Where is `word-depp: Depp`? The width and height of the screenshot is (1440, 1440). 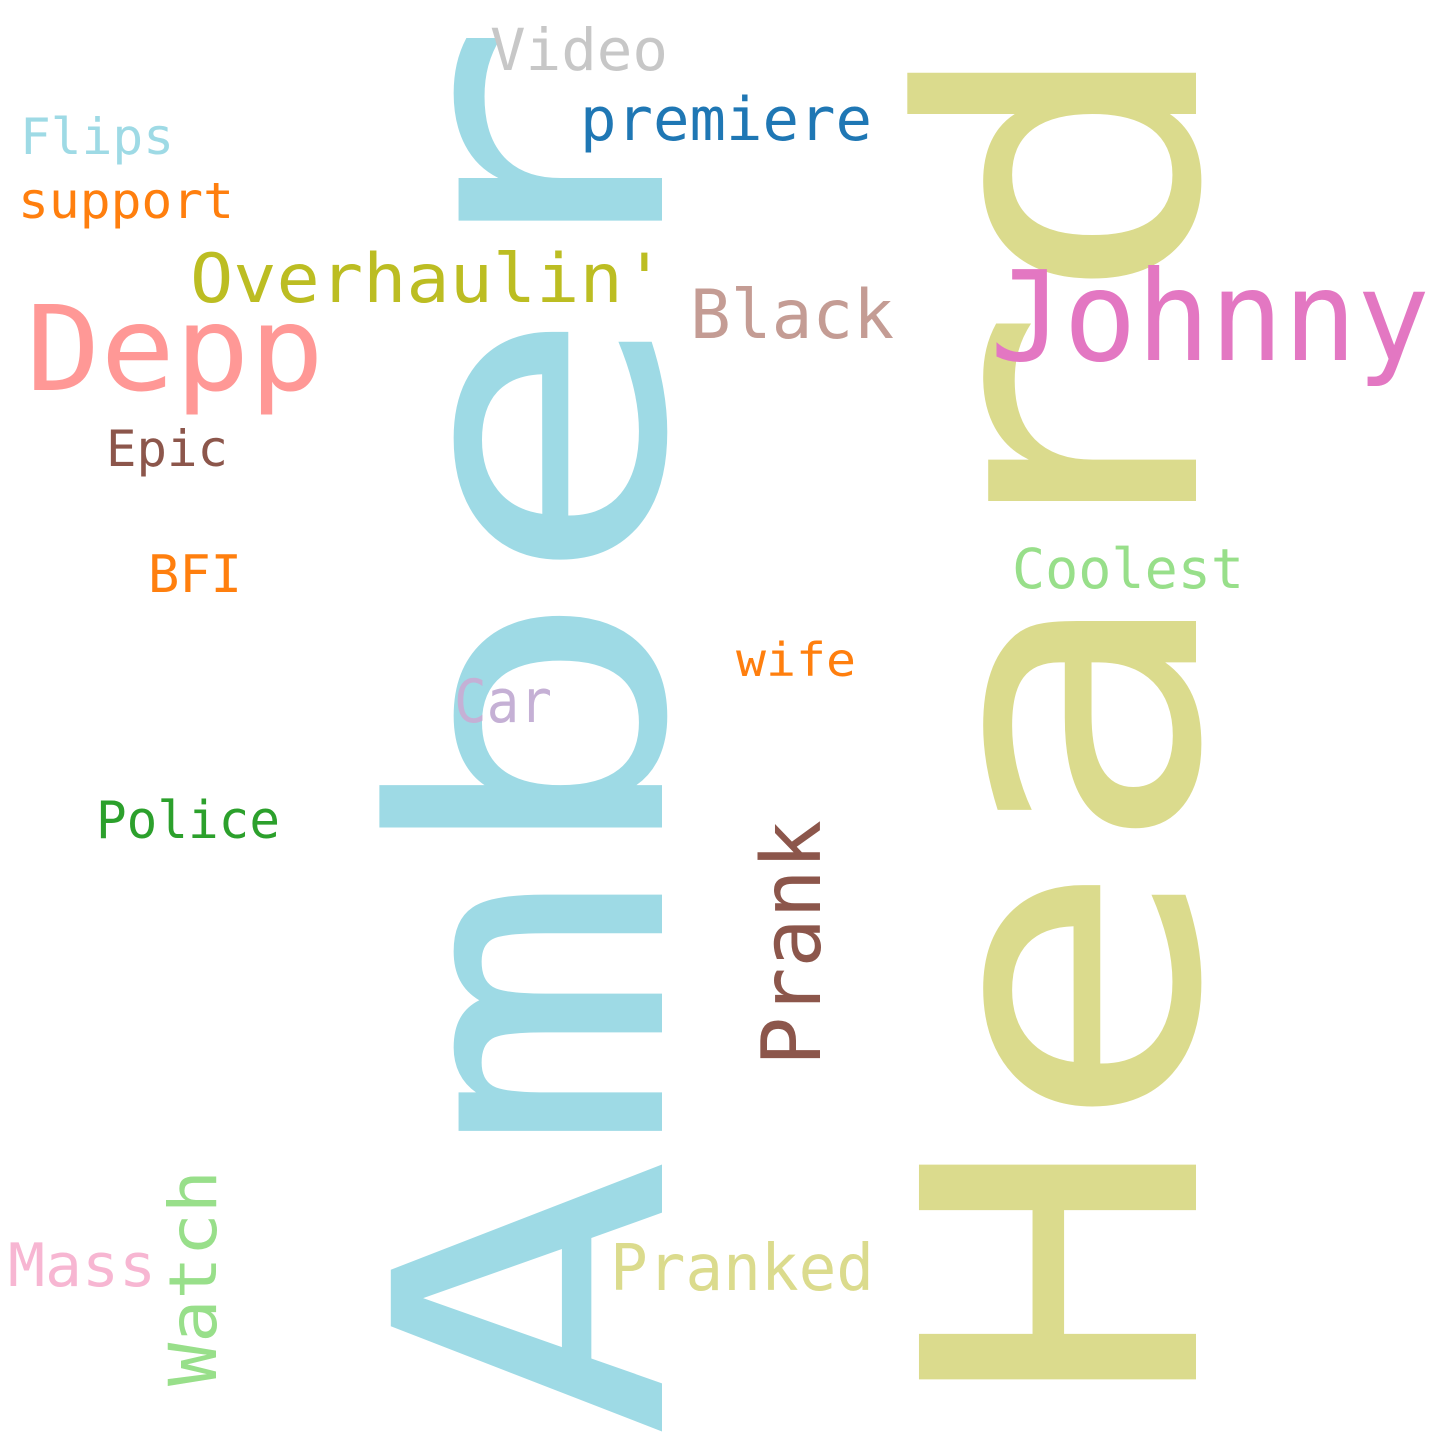 word-depp: Depp is located at coordinates (175, 349).